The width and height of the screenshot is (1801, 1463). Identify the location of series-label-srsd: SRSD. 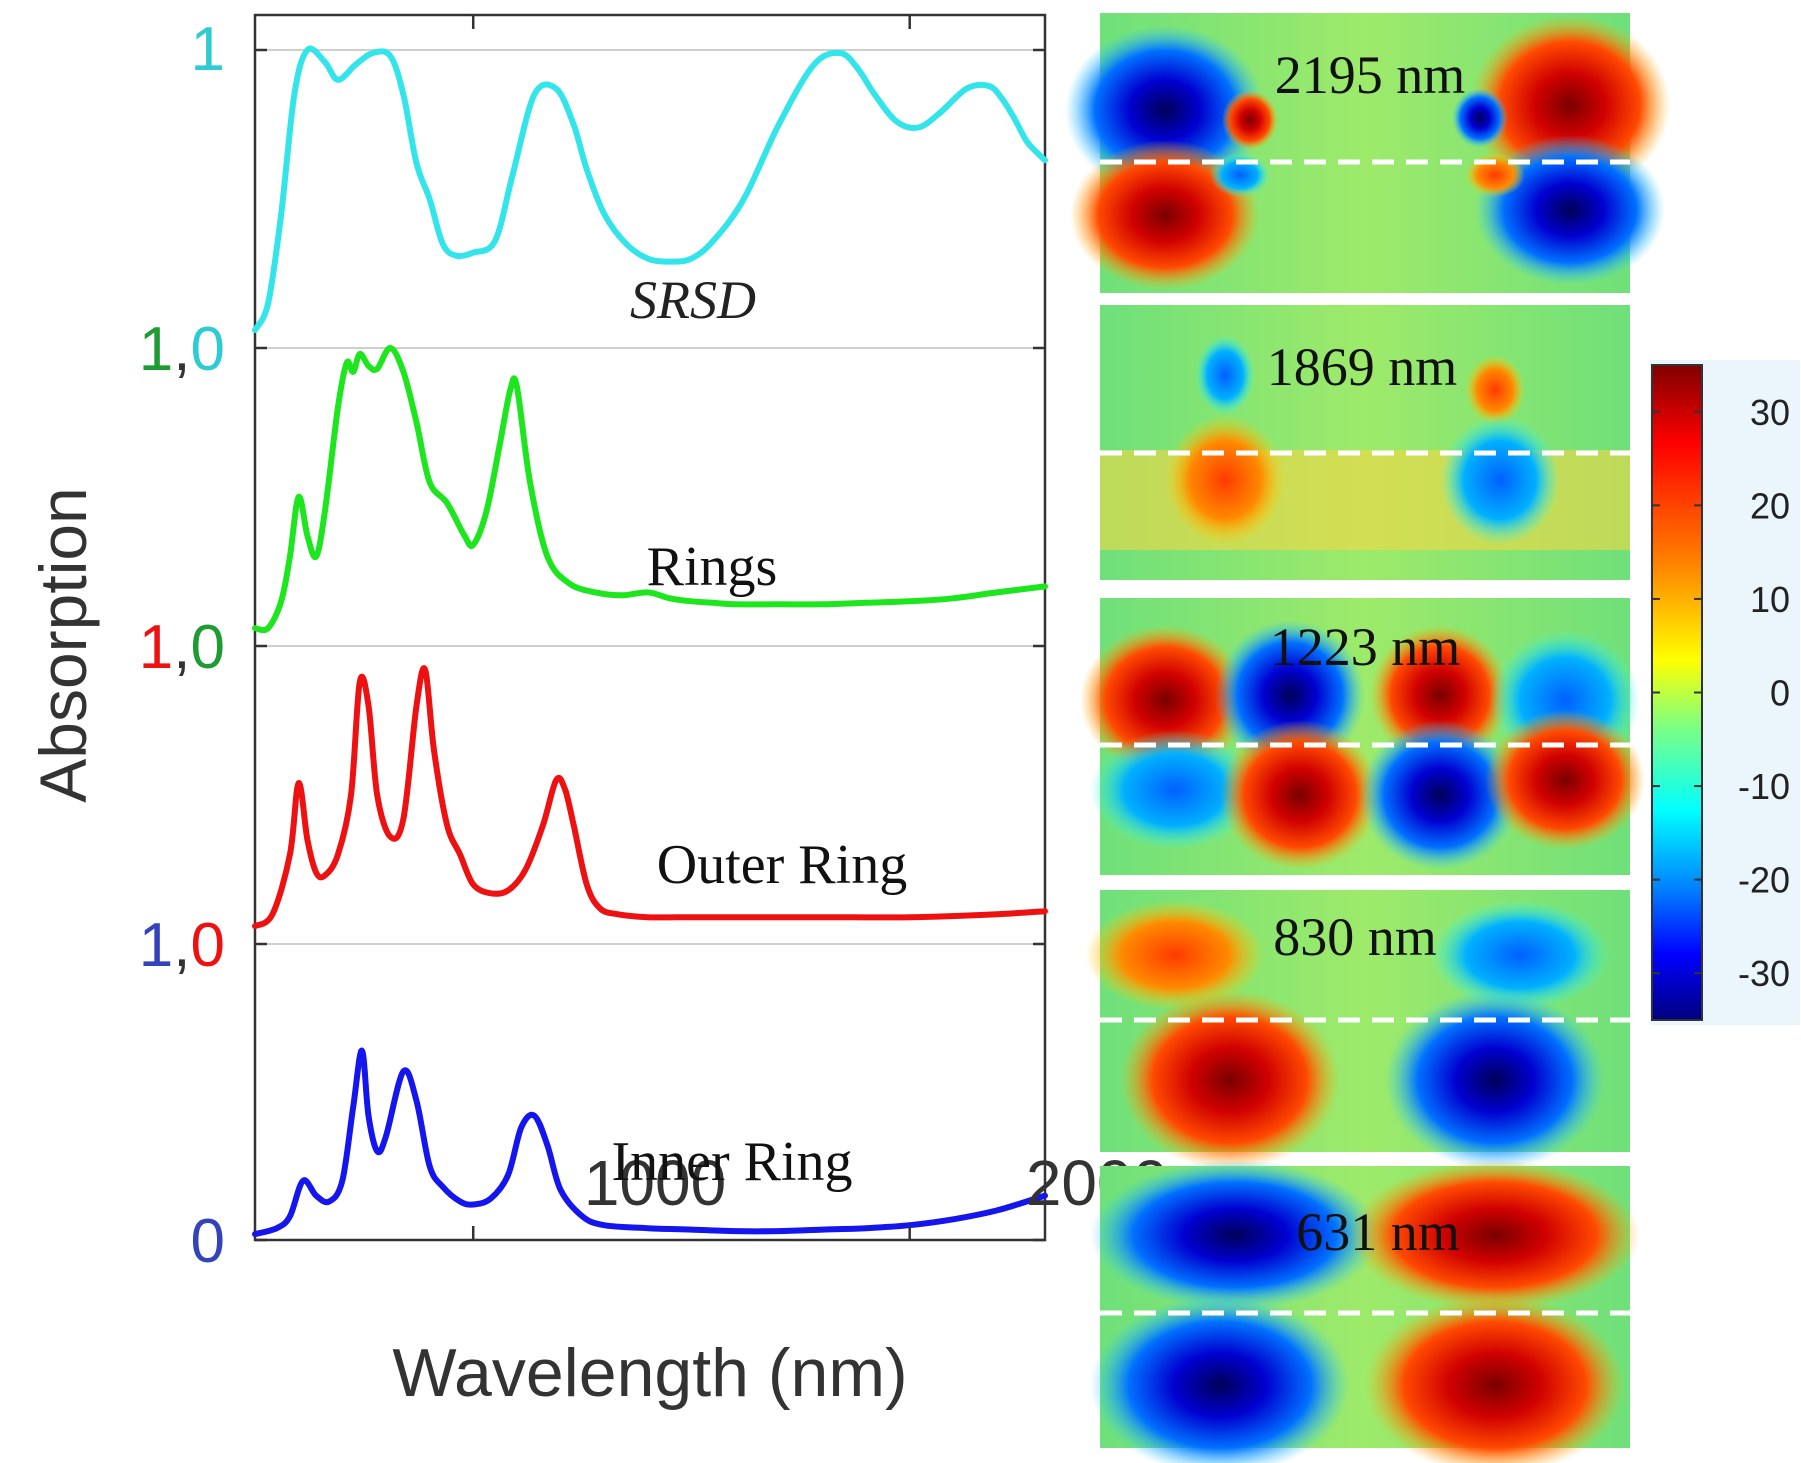
(693, 300).